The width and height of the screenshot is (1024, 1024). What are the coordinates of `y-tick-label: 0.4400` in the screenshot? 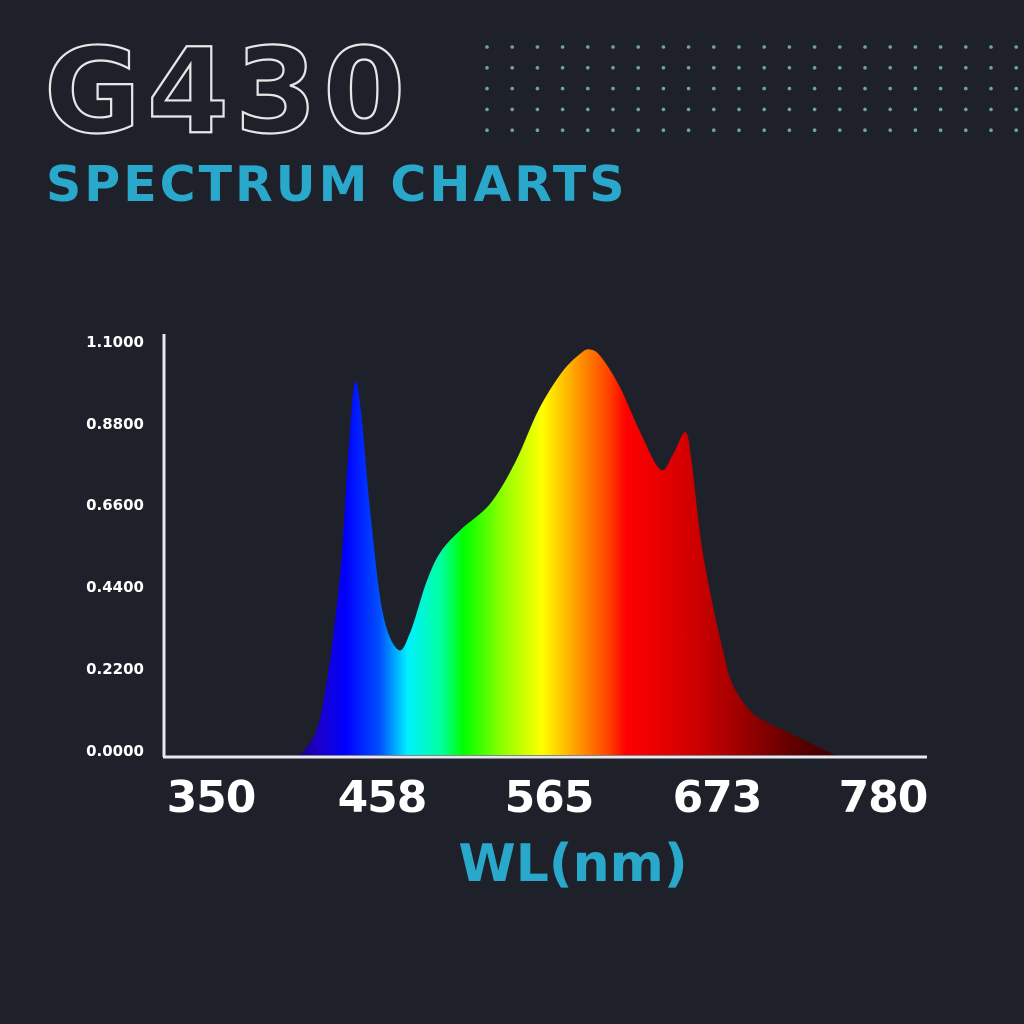 It's located at (115, 587).